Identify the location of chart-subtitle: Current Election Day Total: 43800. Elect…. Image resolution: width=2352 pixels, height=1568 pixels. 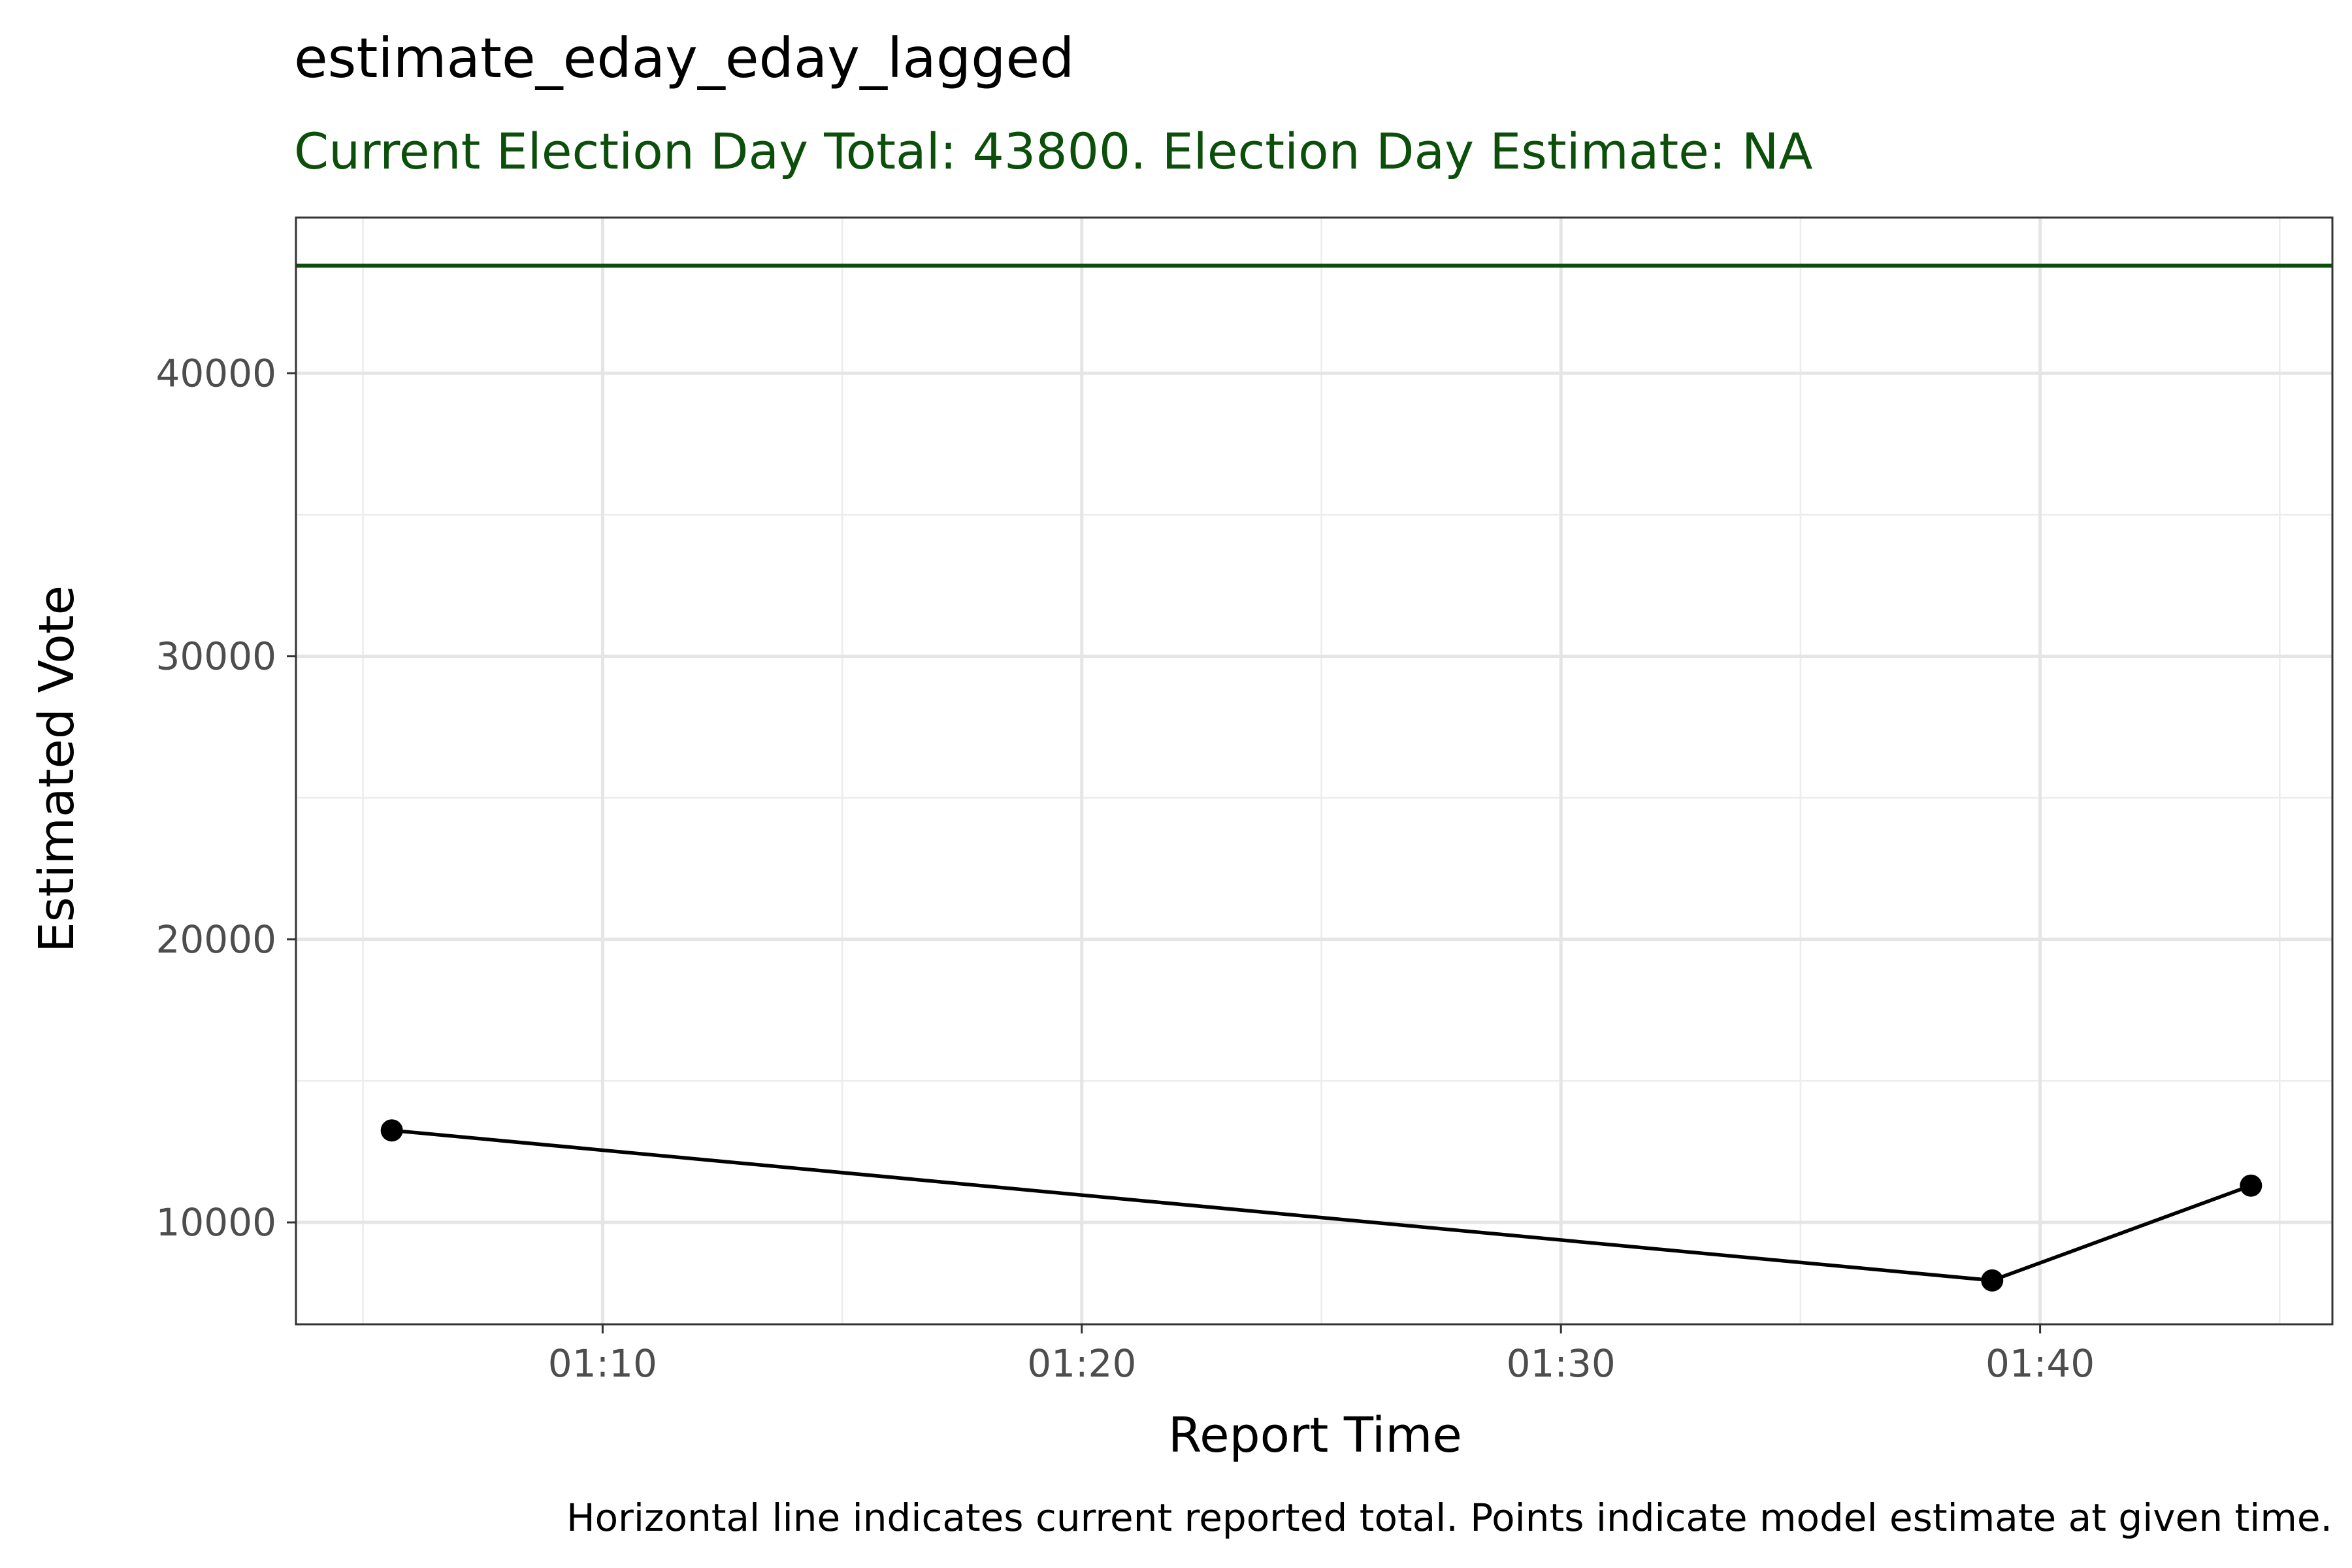
(1053, 151).